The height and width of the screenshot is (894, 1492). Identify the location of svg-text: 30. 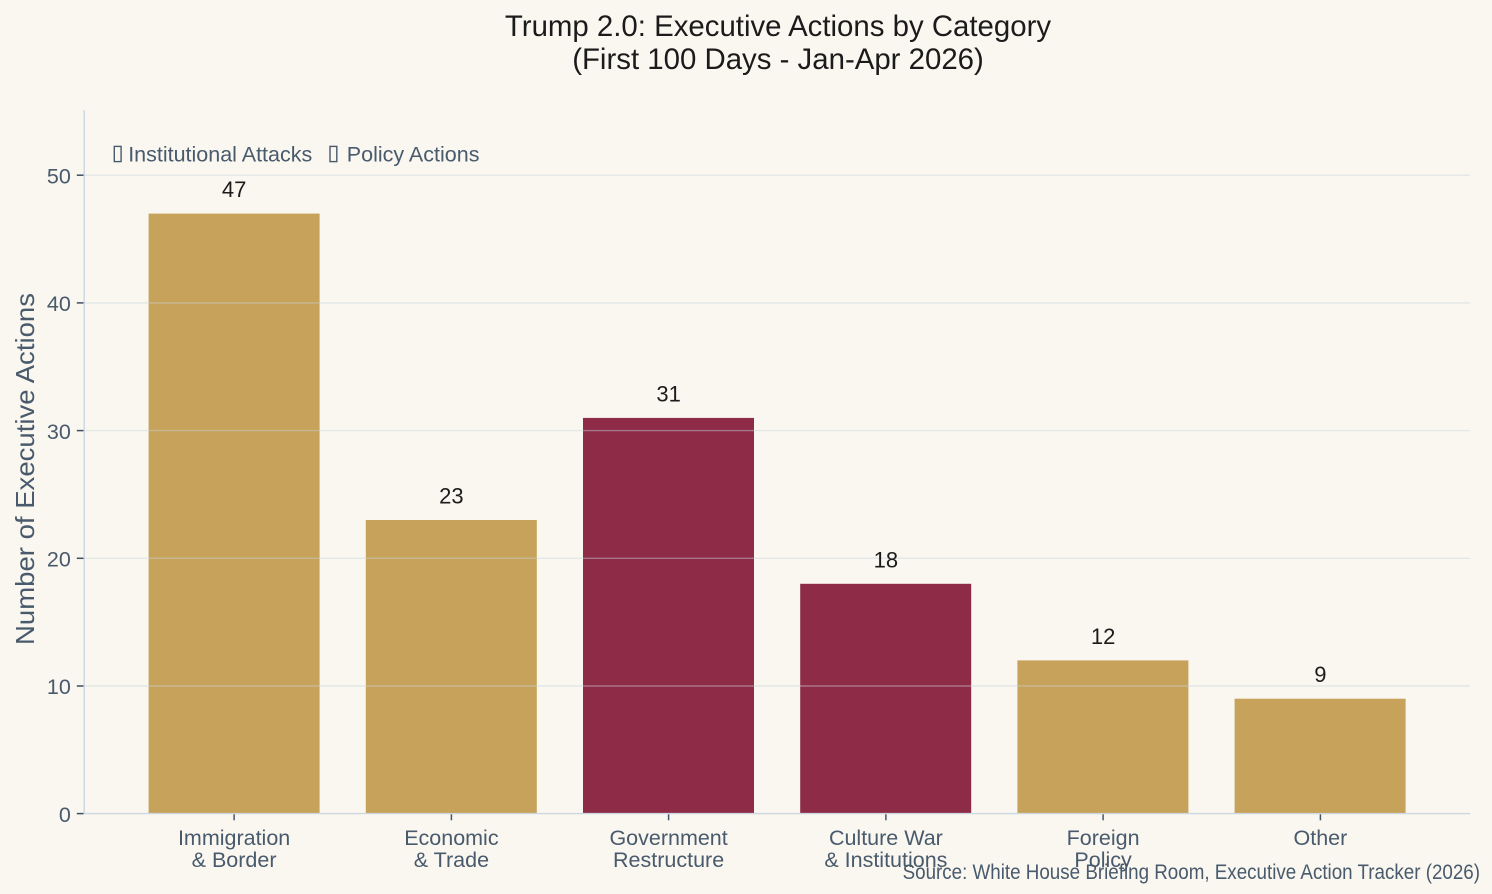
(59, 432).